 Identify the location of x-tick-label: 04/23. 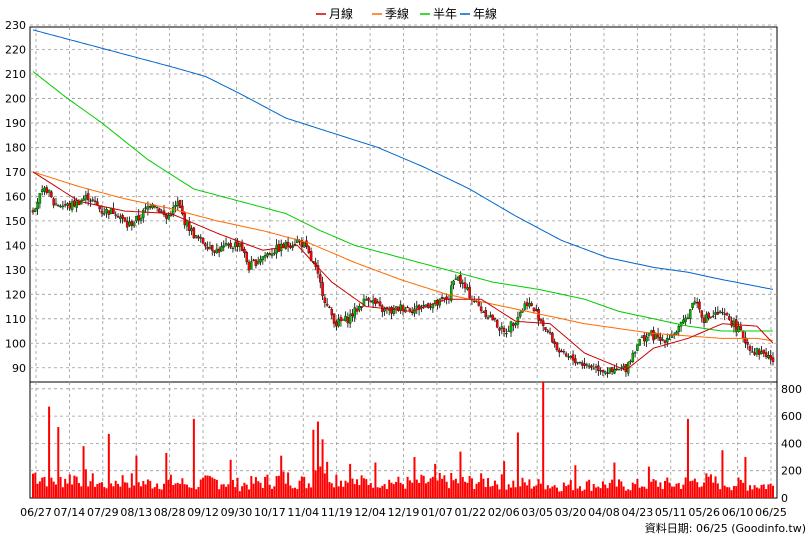
(638, 512).